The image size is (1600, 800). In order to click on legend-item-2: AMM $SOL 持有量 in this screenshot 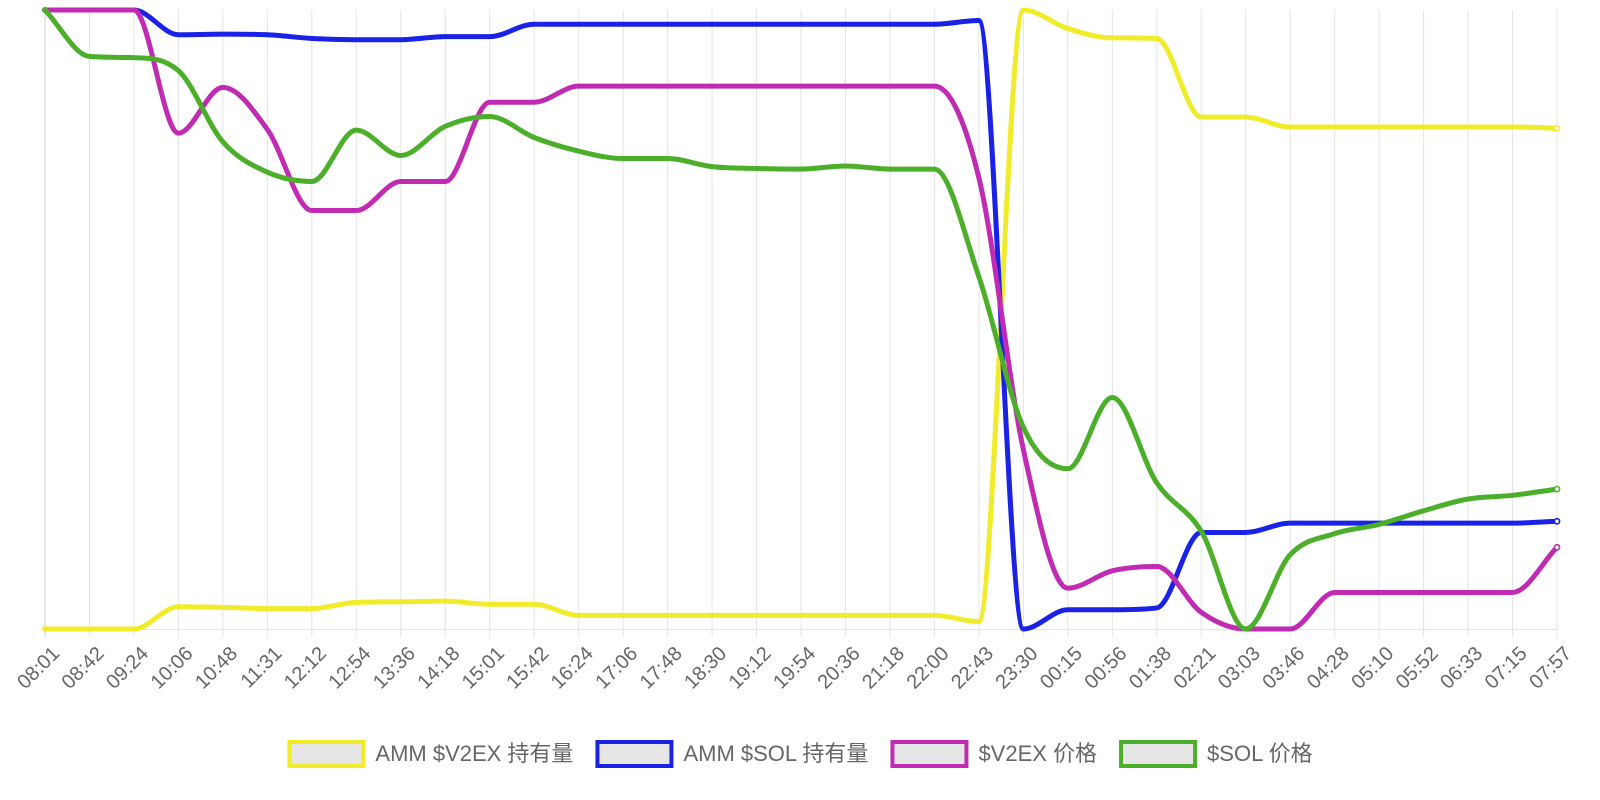, I will do `click(731, 754)`.